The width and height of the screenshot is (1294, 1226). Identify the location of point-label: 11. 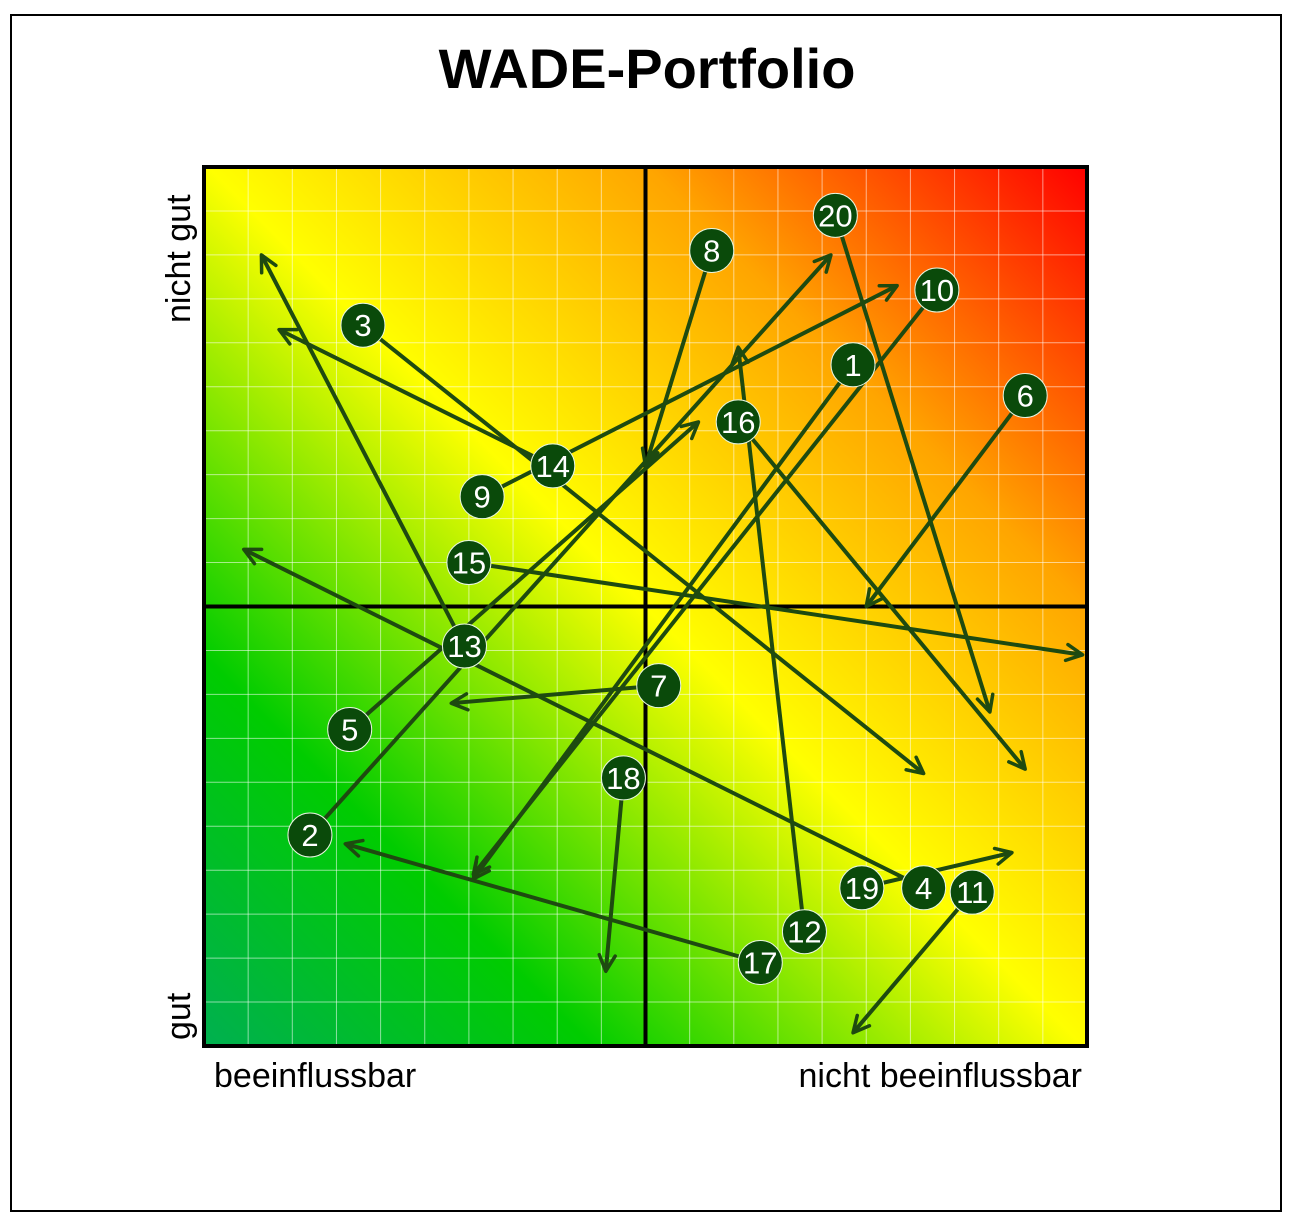
(972, 892).